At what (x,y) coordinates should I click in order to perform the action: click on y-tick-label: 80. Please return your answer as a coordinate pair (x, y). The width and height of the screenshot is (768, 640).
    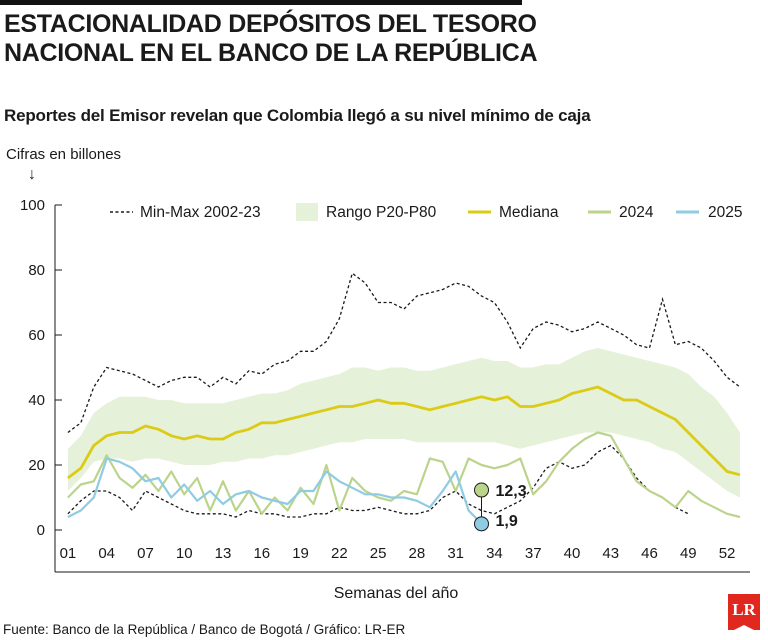
    Looking at the image, I should click on (36, 270).